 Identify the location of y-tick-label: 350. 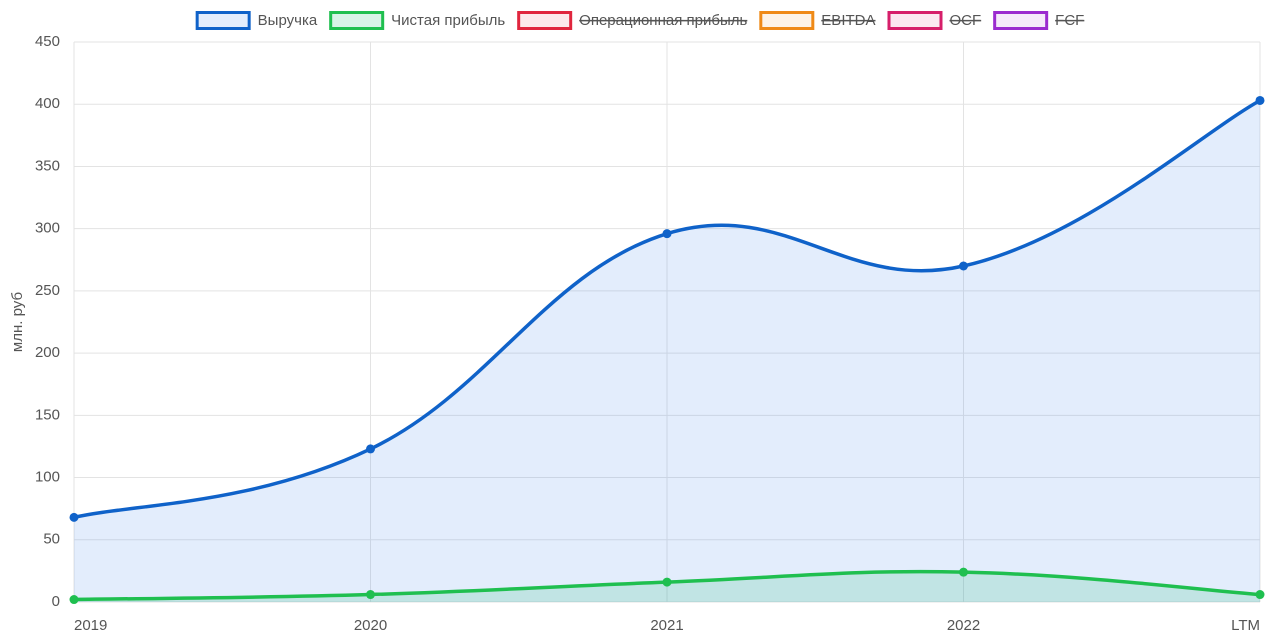
(47, 165).